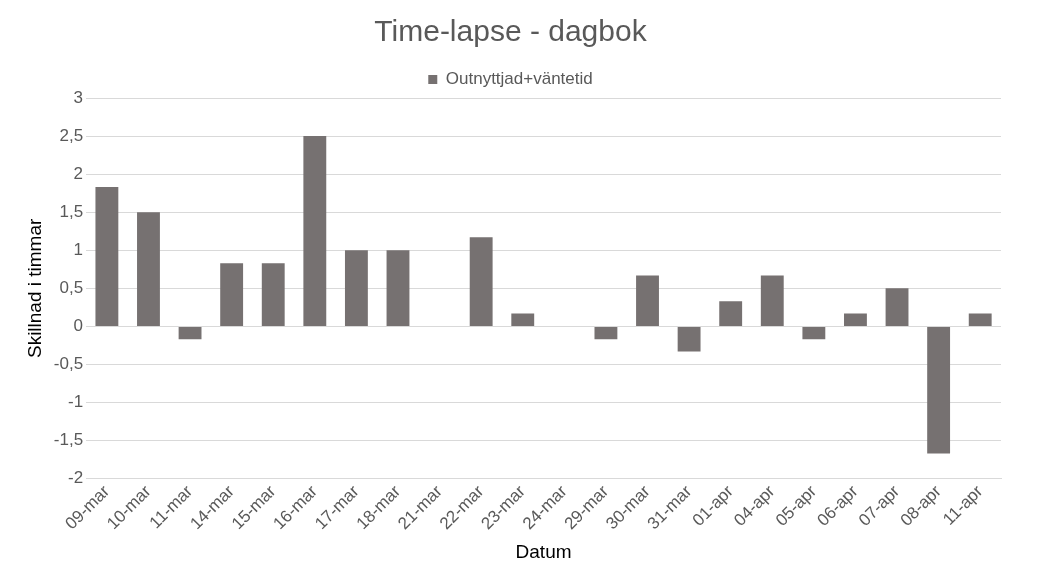  I want to click on y-tick-label: 1, so click(78, 249).